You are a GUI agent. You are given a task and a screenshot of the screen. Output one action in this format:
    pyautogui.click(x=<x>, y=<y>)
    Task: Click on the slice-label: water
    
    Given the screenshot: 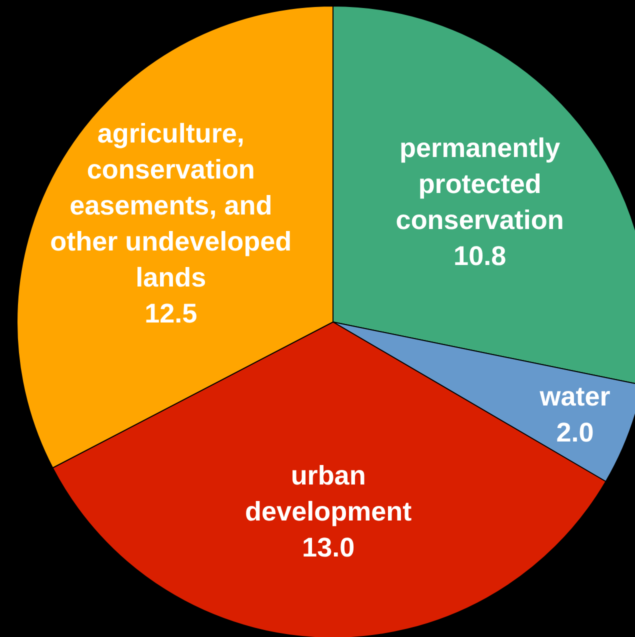 What is the action you would take?
    pyautogui.click(x=574, y=396)
    